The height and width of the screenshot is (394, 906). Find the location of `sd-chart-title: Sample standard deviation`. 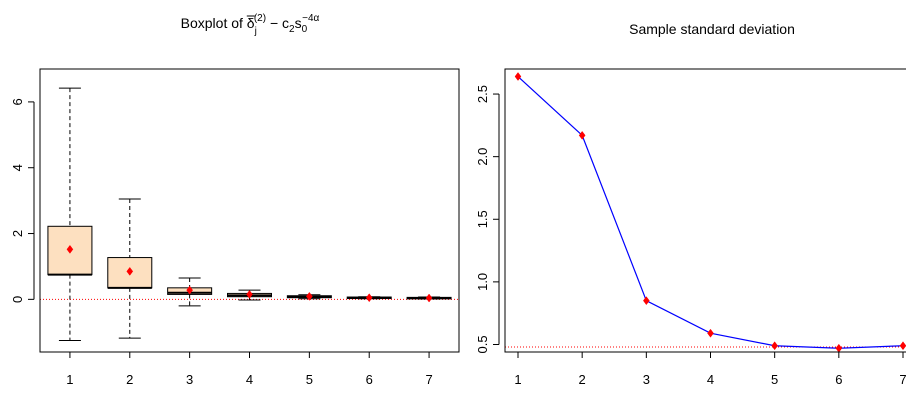

sd-chart-title: Sample standard deviation is located at coordinates (712, 29).